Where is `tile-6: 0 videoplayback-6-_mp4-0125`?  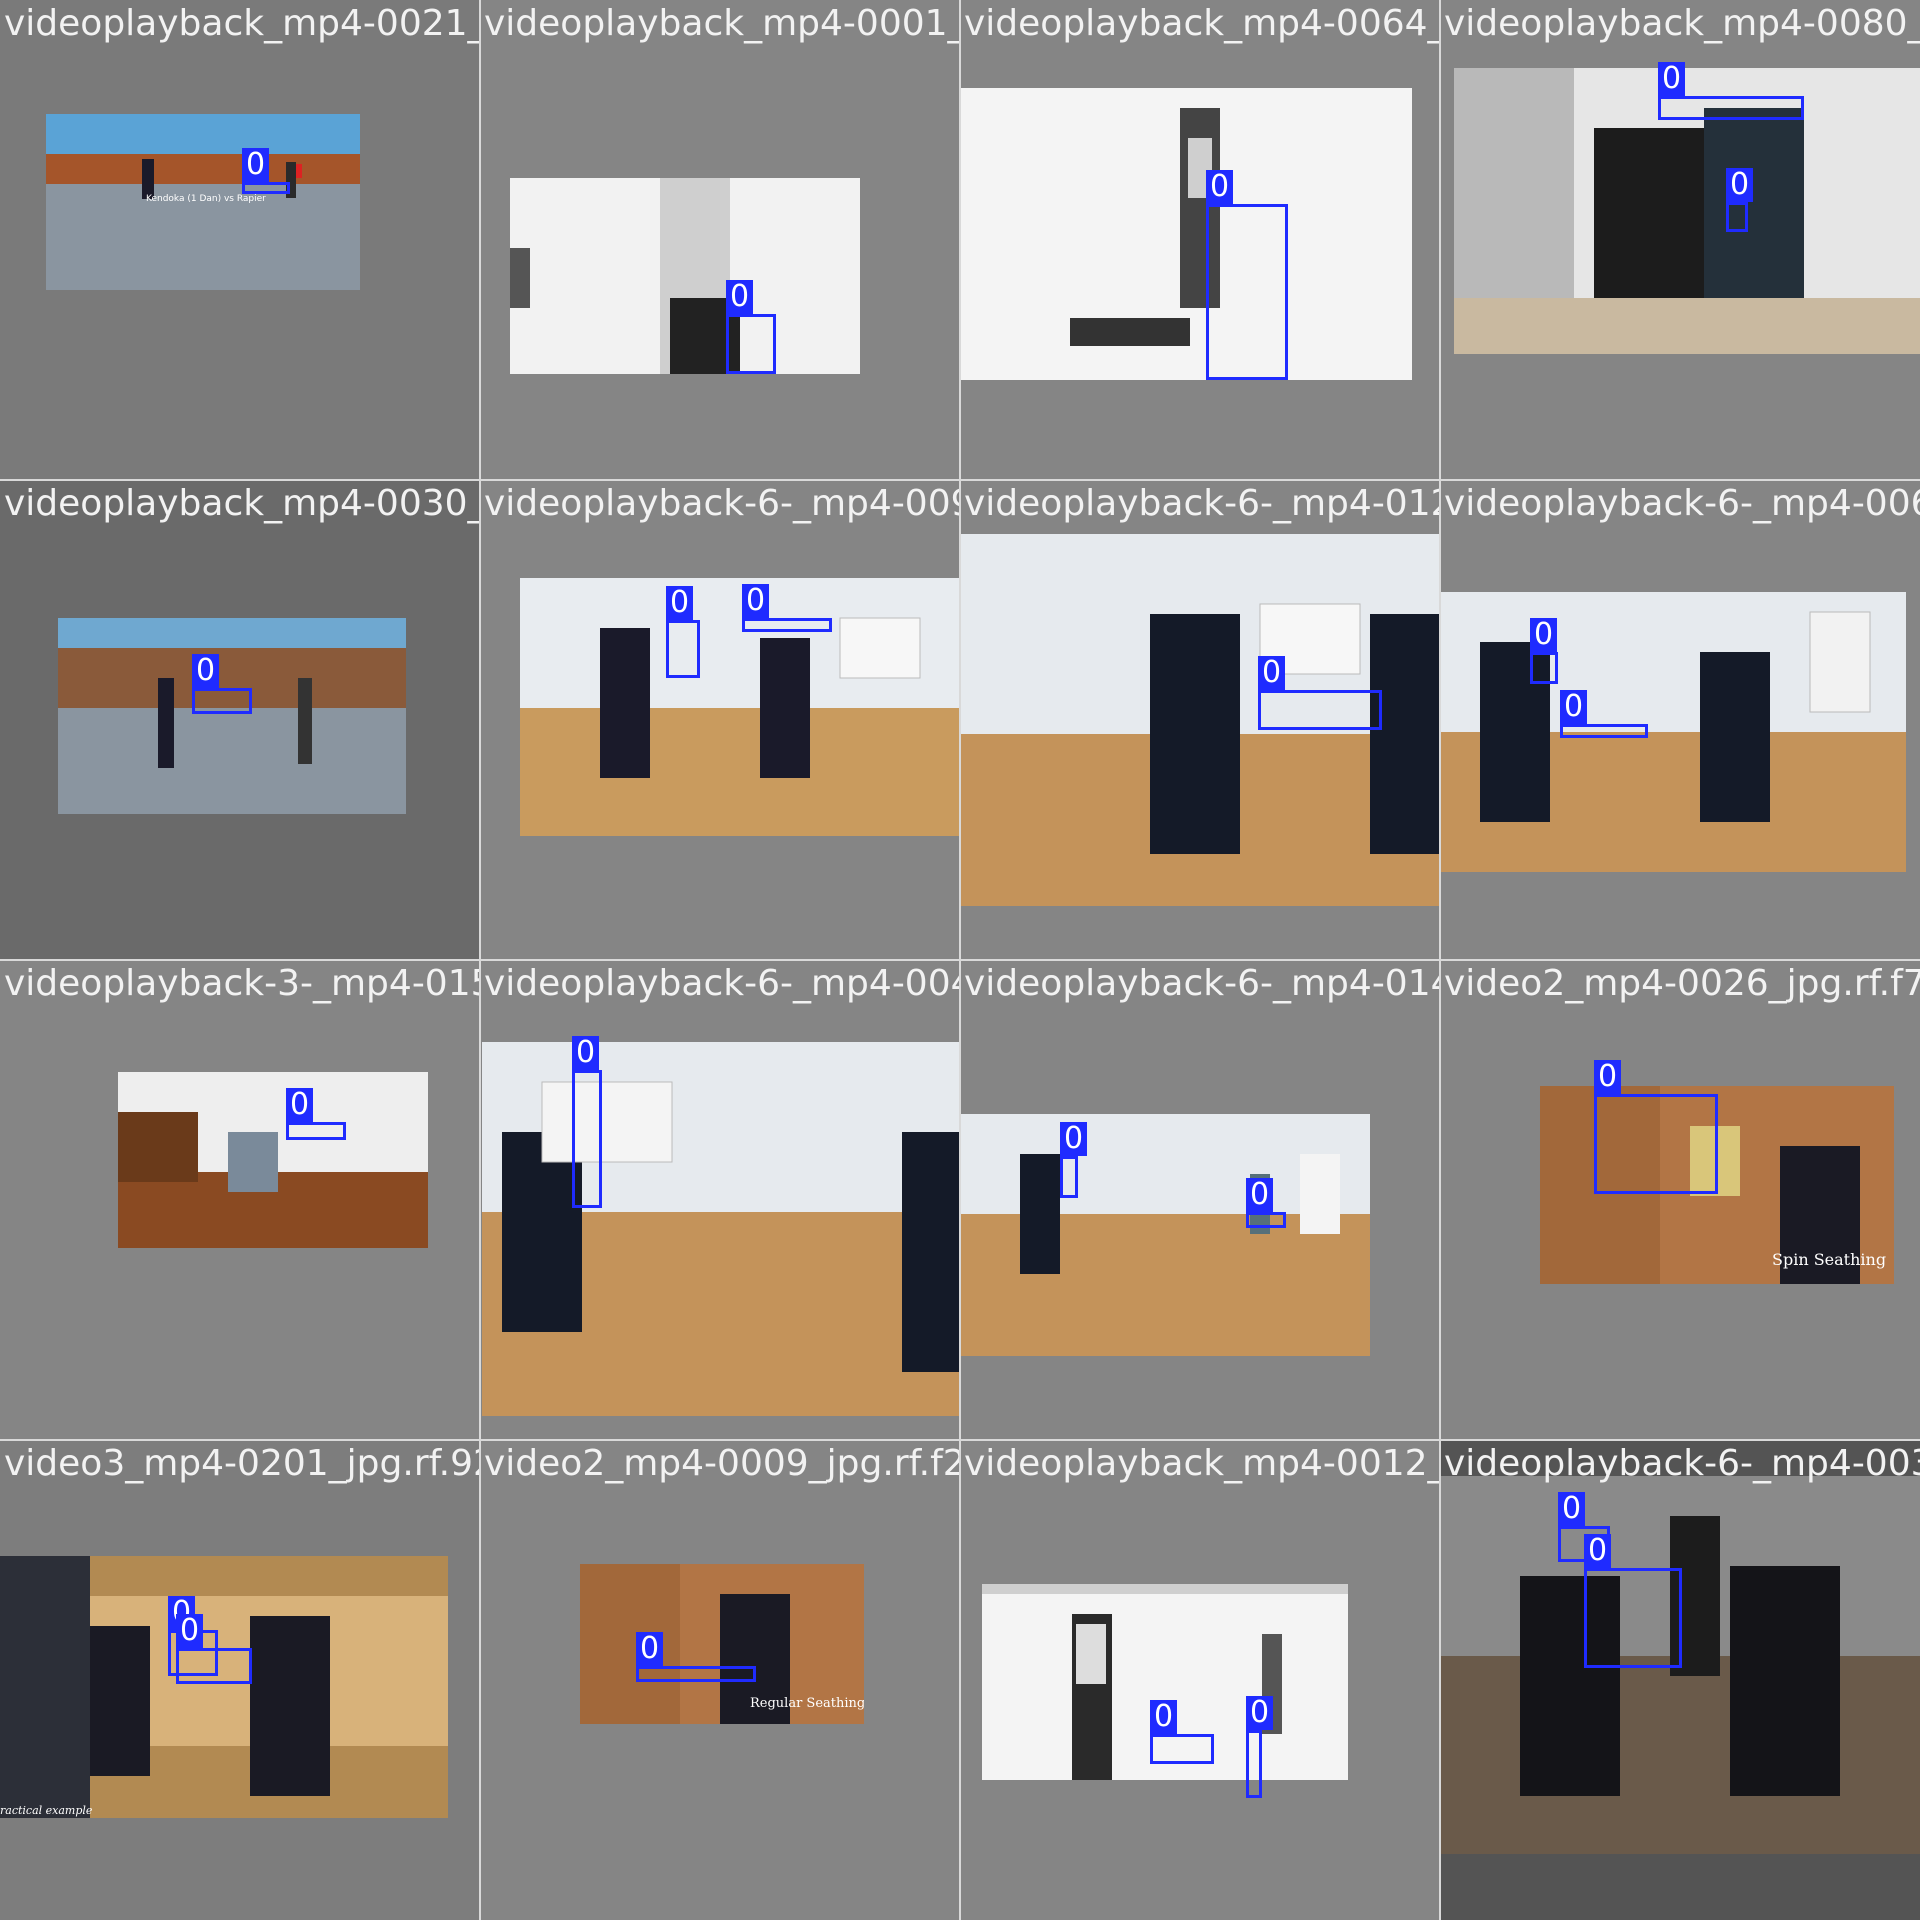
tile-6: 0 videoplayback-6-_mp4-0125 is located at coordinates (1200, 720).